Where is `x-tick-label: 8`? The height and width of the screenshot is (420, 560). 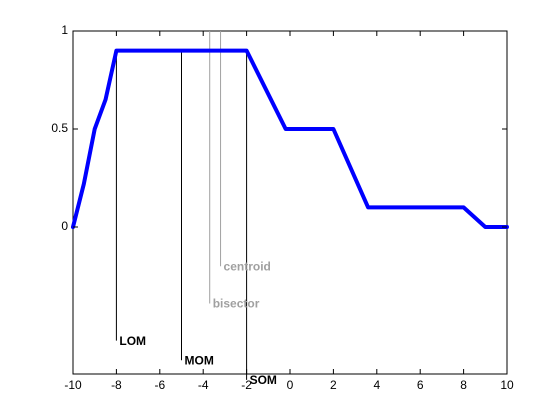 x-tick-label: 8 is located at coordinates (463, 385).